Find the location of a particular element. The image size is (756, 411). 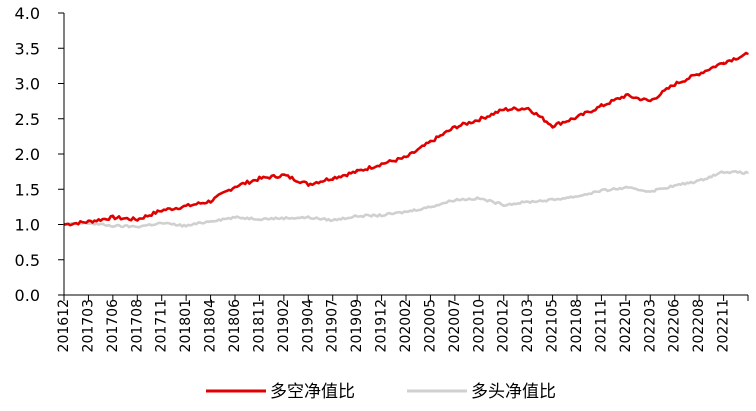

x-tick-label: 201612 is located at coordinates (64, 325).